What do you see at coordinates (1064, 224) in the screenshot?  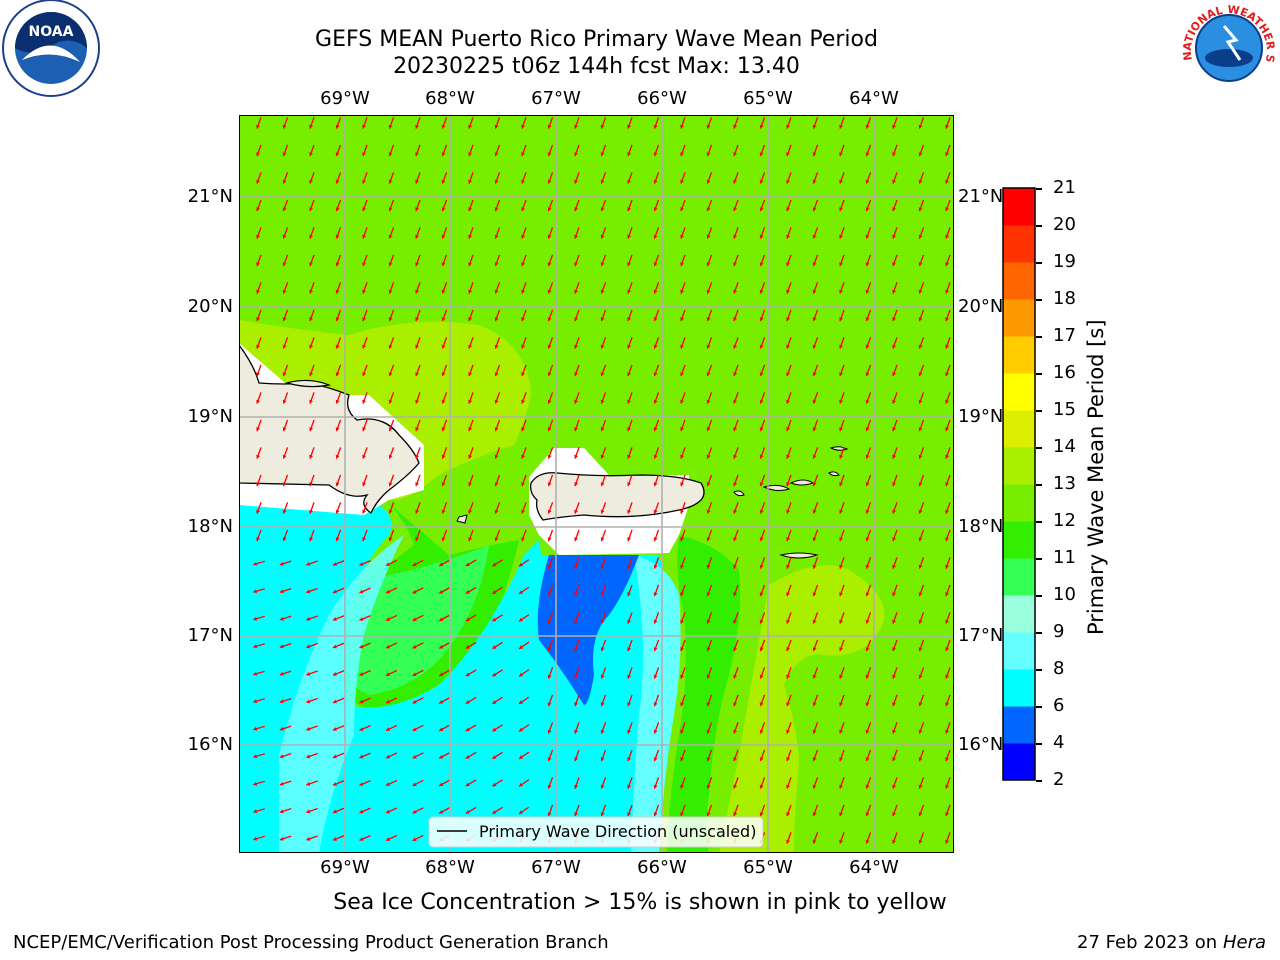 I see `colorbar-tick-label: 20` at bounding box center [1064, 224].